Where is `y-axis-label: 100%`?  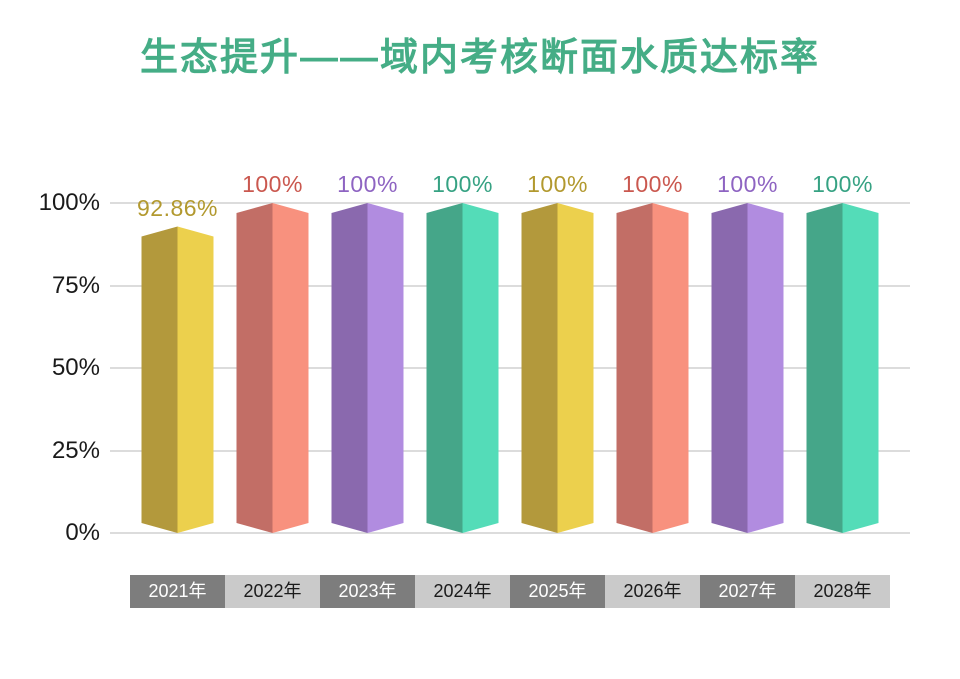 y-axis-label: 100% is located at coordinates (69, 202).